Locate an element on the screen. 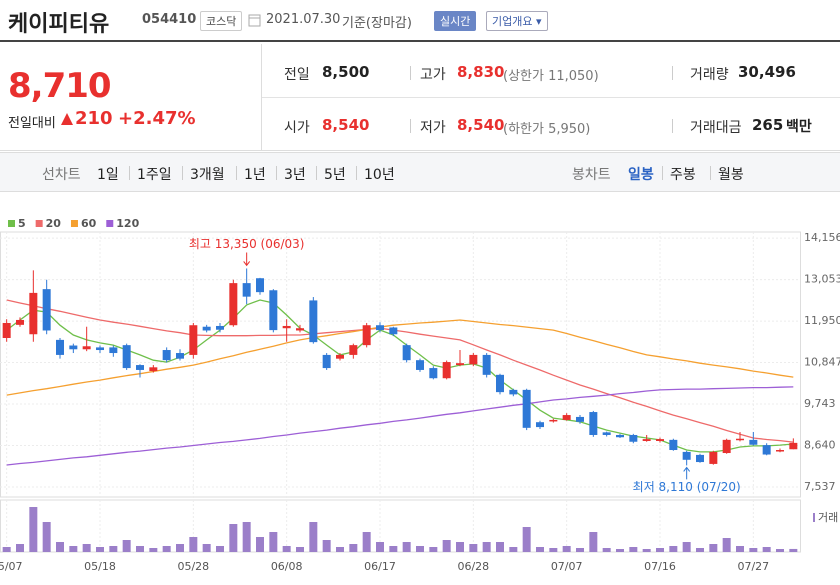  y-tick-label: 10,847 is located at coordinates (822, 362).